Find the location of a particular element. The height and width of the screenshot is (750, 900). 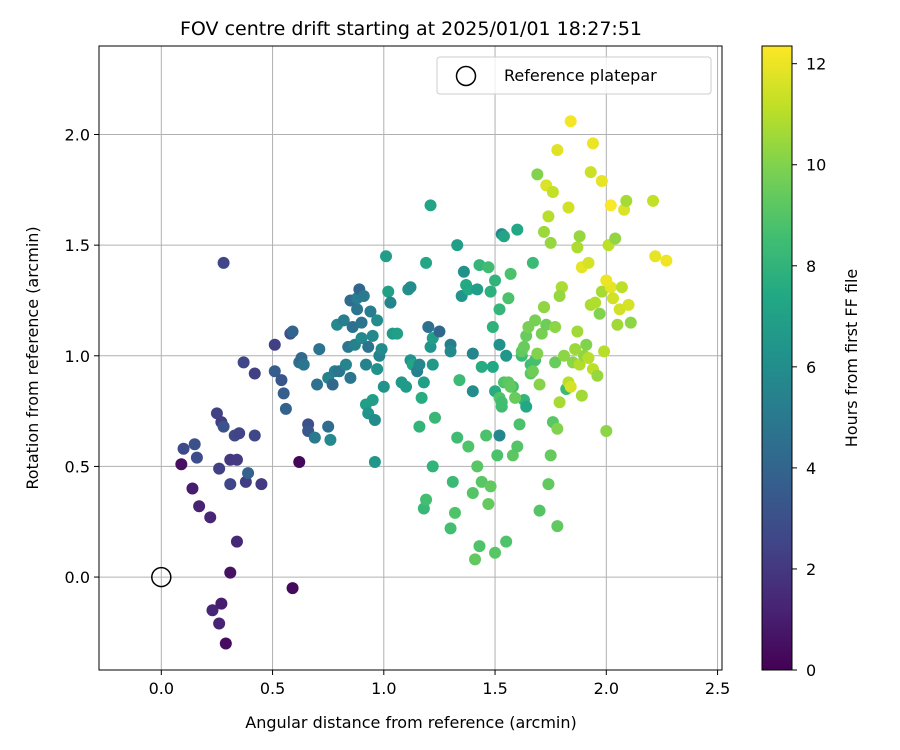

colorbar-tick-label: 2 is located at coordinates (811, 569).